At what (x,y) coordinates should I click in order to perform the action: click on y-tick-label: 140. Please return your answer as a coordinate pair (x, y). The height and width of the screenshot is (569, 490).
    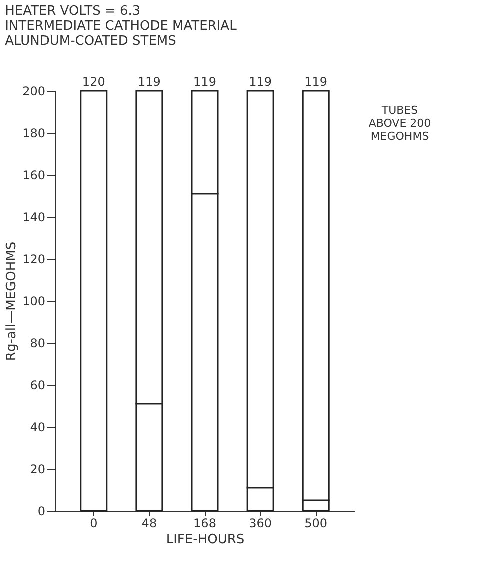
    Looking at the image, I should click on (34, 217).